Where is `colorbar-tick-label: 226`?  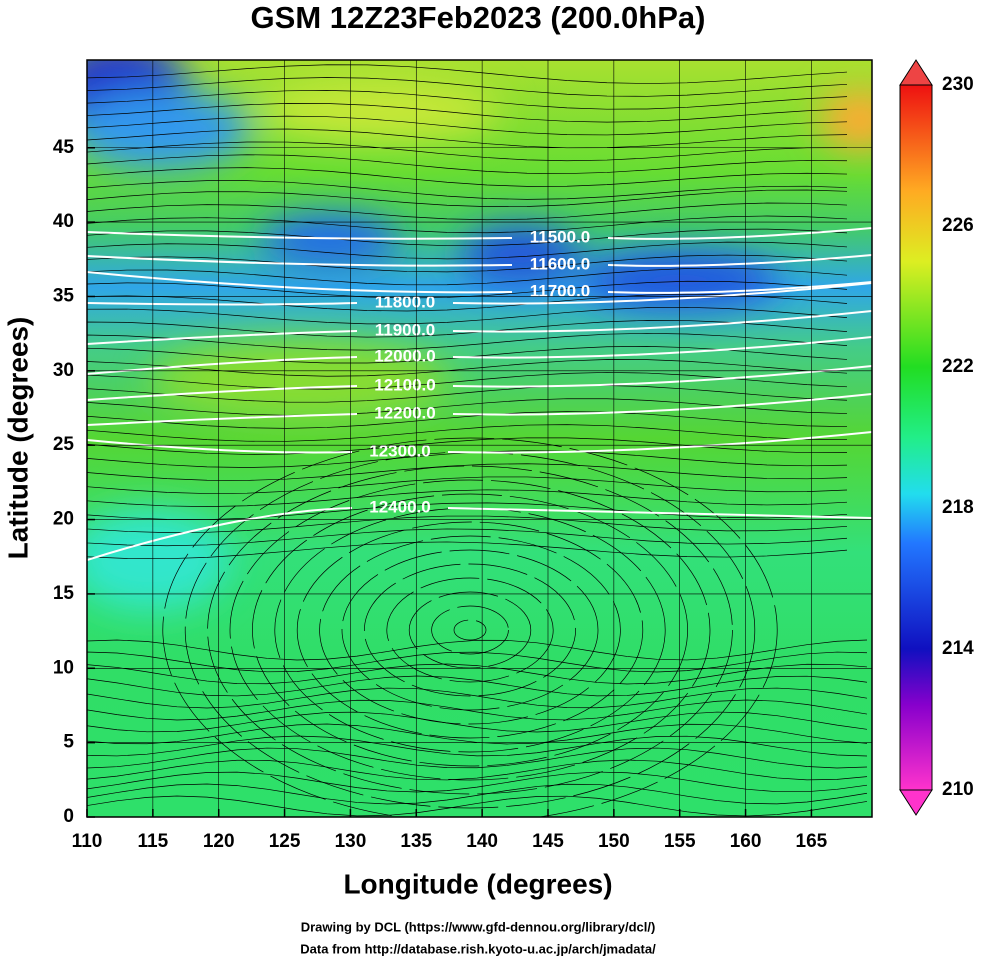 colorbar-tick-label: 226 is located at coordinates (958, 225).